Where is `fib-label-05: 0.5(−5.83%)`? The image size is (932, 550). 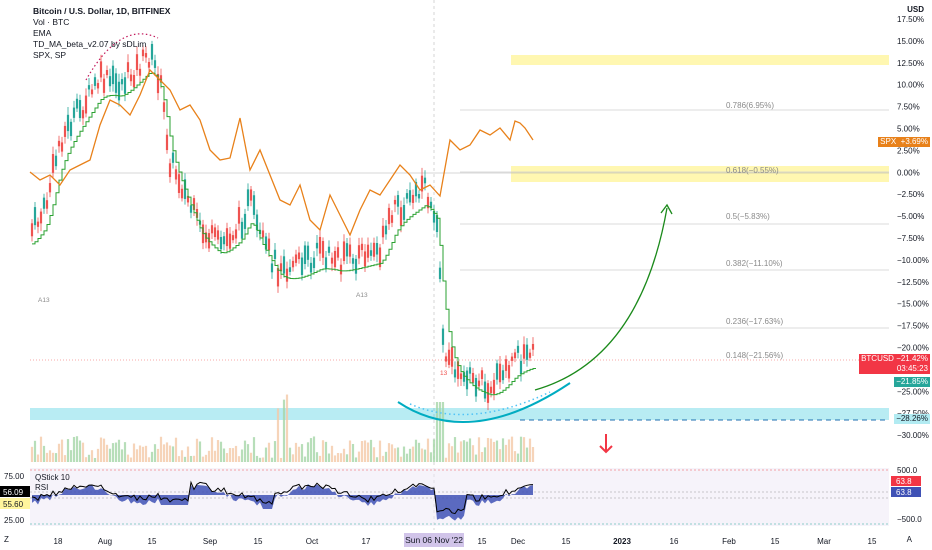
fib-label-05: 0.5(−5.83%) is located at coordinates (748, 216).